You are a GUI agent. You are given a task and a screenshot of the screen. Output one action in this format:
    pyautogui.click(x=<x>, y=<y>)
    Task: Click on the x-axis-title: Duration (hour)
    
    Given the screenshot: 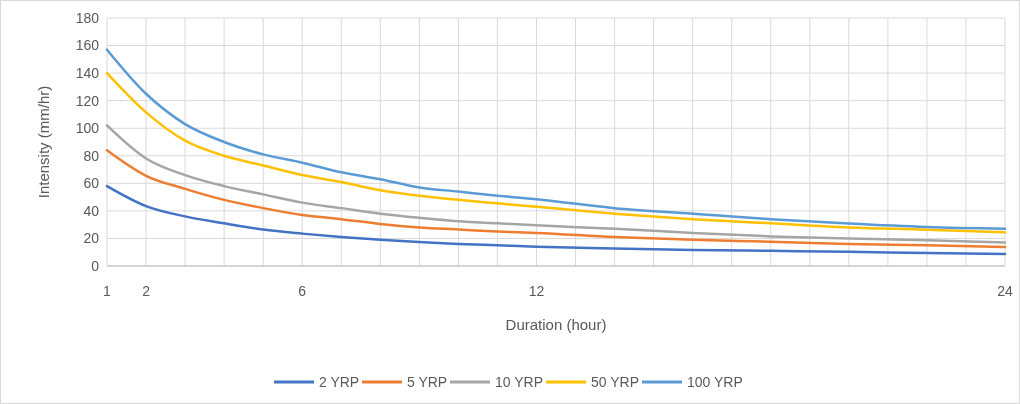 What is the action you would take?
    pyautogui.click(x=556, y=324)
    